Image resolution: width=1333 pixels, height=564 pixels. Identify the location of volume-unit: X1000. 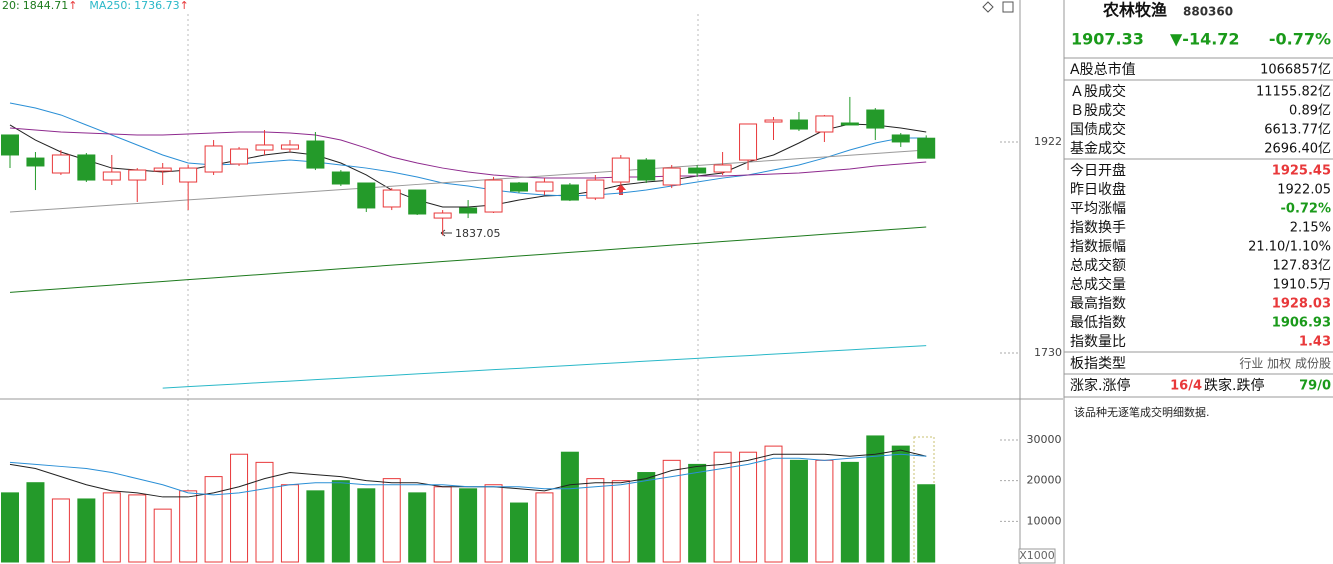
(1037, 555).